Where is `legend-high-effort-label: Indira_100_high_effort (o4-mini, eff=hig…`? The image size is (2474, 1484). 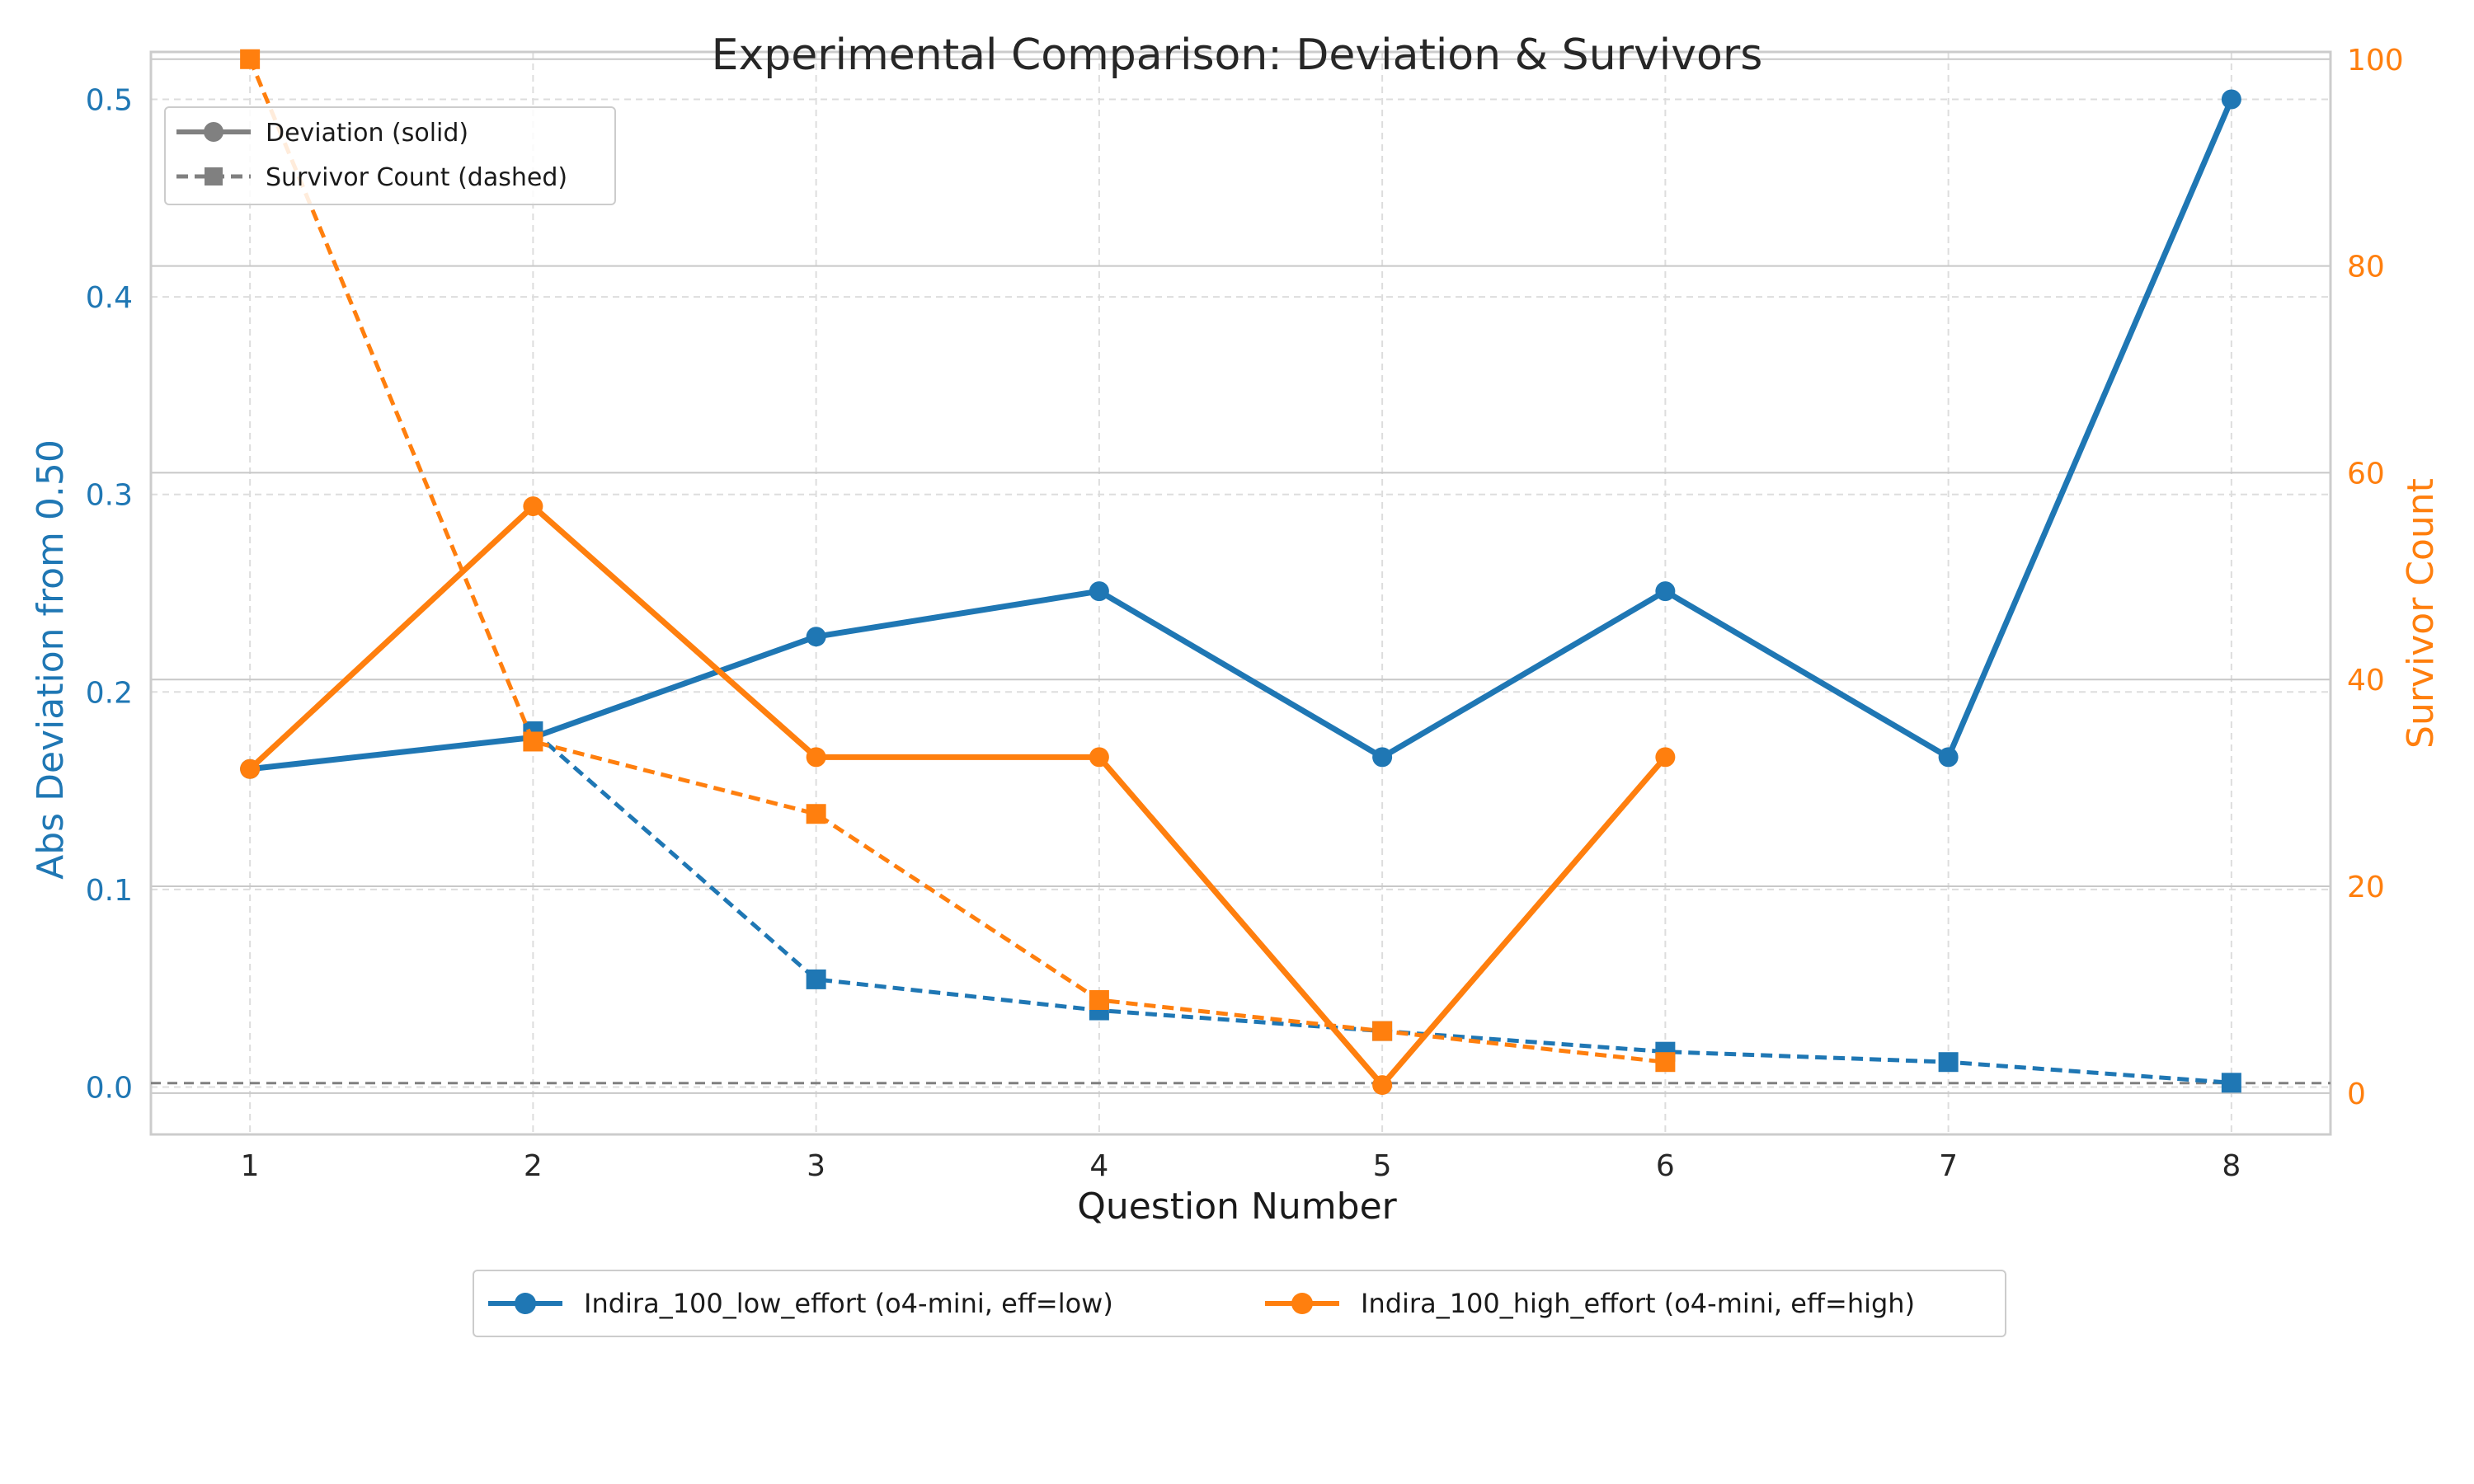
legend-high-effort-label: Indira_100_high_effort (o4-mini, eff=hig… is located at coordinates (1638, 1303).